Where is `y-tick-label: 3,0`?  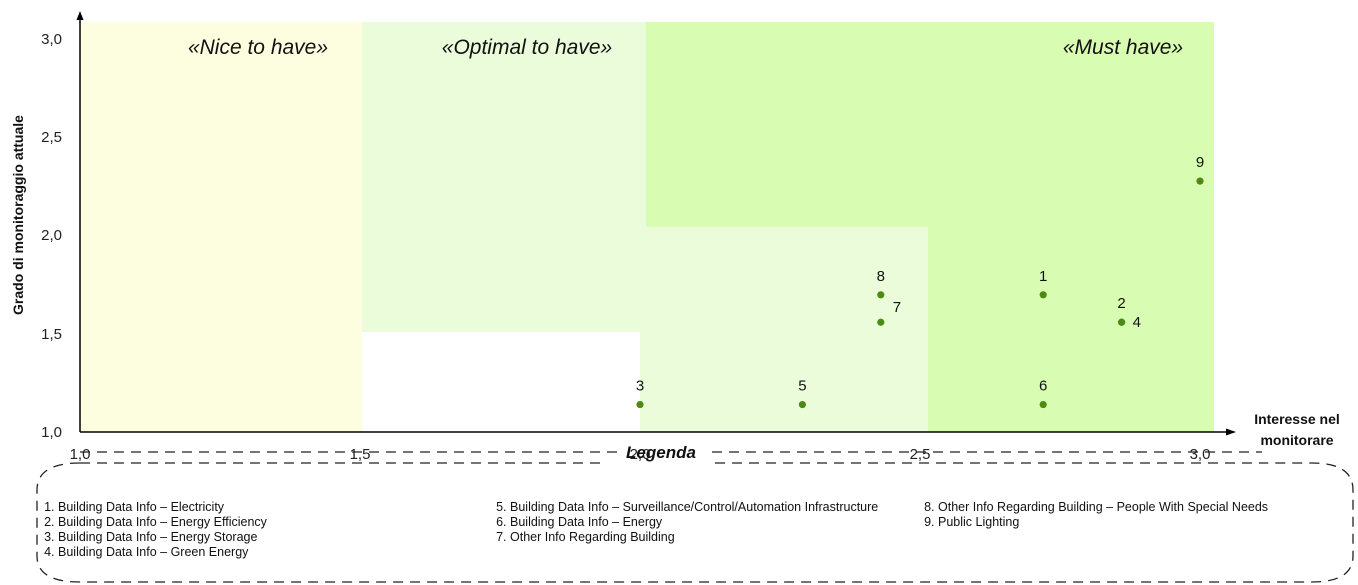
y-tick-label: 3,0 is located at coordinates (51, 39).